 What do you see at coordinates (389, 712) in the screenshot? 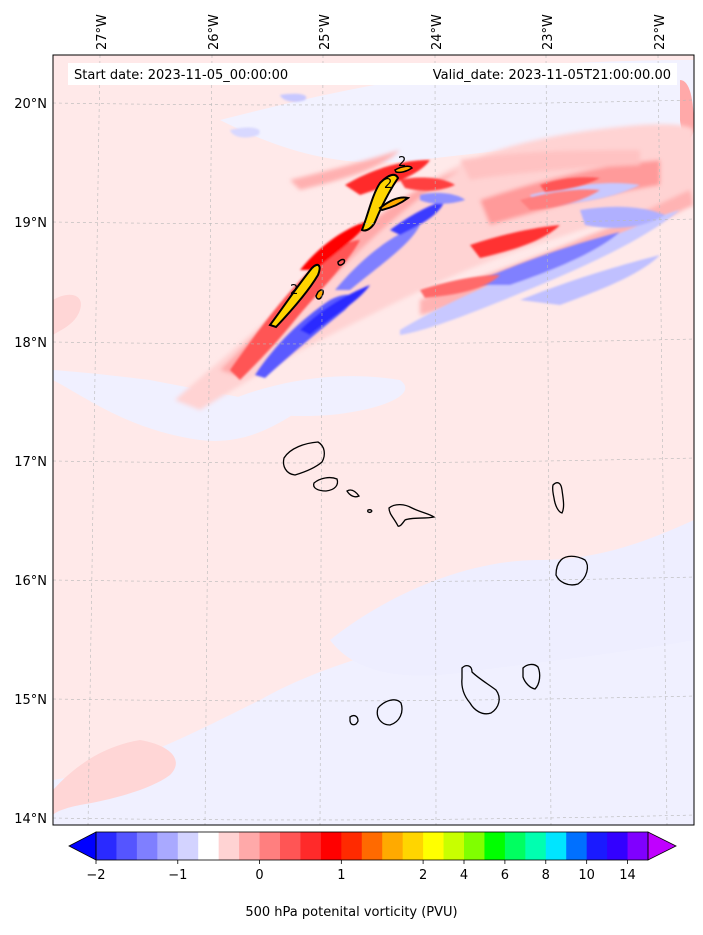
I see `island-fogo` at bounding box center [389, 712].